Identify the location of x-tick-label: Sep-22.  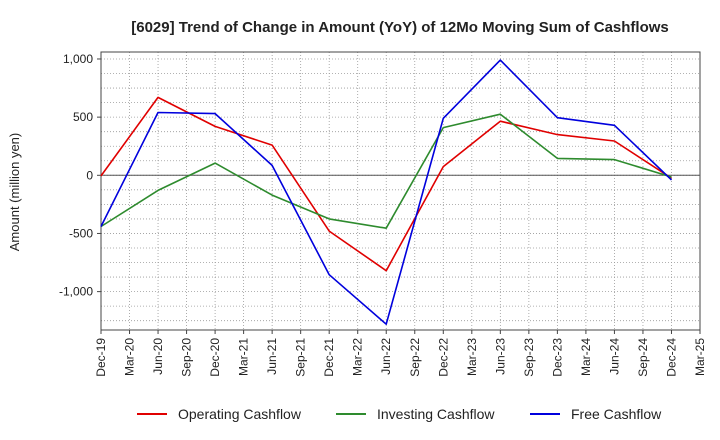
(415, 357).